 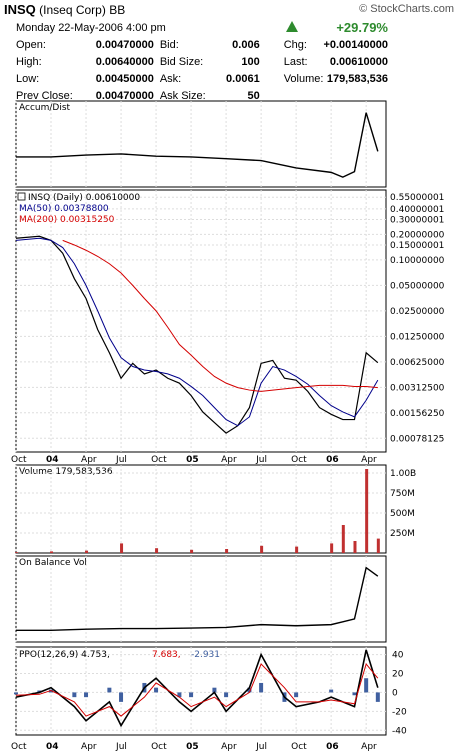 What do you see at coordinates (358, 61) in the screenshot?
I see `last-value: 0.00610000` at bounding box center [358, 61].